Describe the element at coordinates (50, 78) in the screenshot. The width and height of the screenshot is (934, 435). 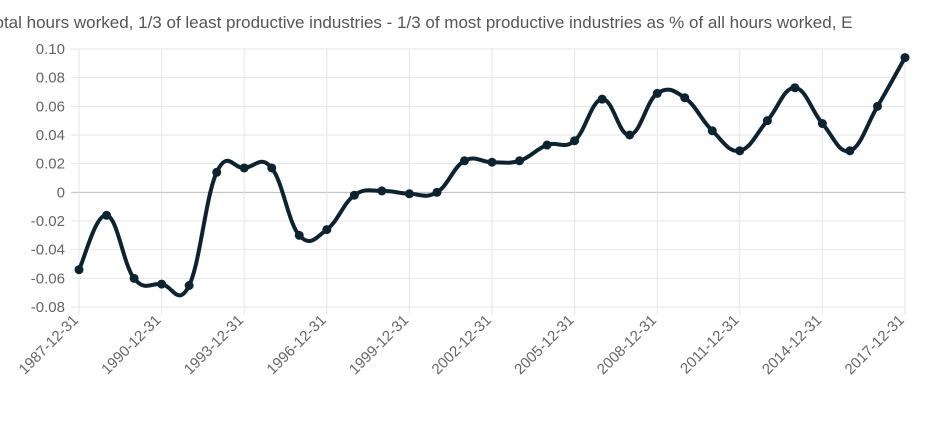
I see `y-tick-label: 0.08` at that location.